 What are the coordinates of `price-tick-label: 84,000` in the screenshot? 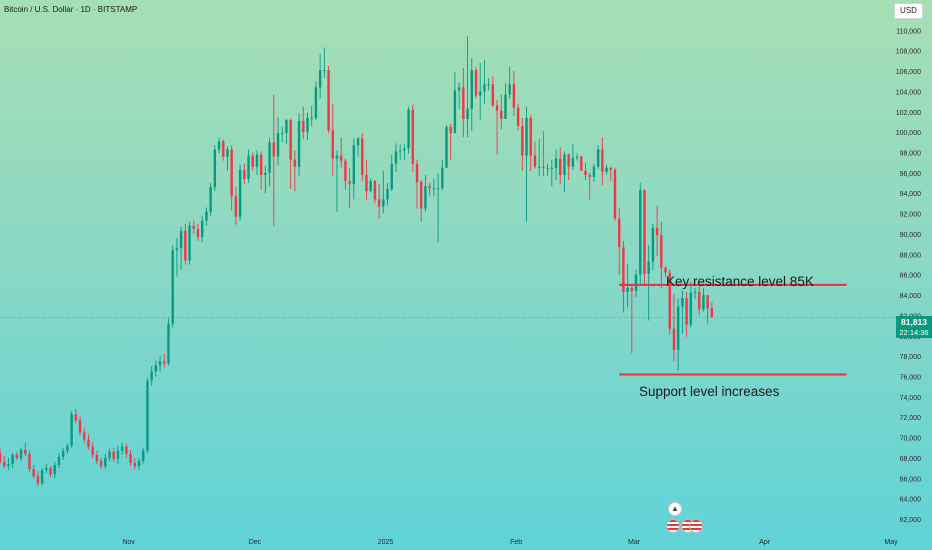 It's located at (911, 296).